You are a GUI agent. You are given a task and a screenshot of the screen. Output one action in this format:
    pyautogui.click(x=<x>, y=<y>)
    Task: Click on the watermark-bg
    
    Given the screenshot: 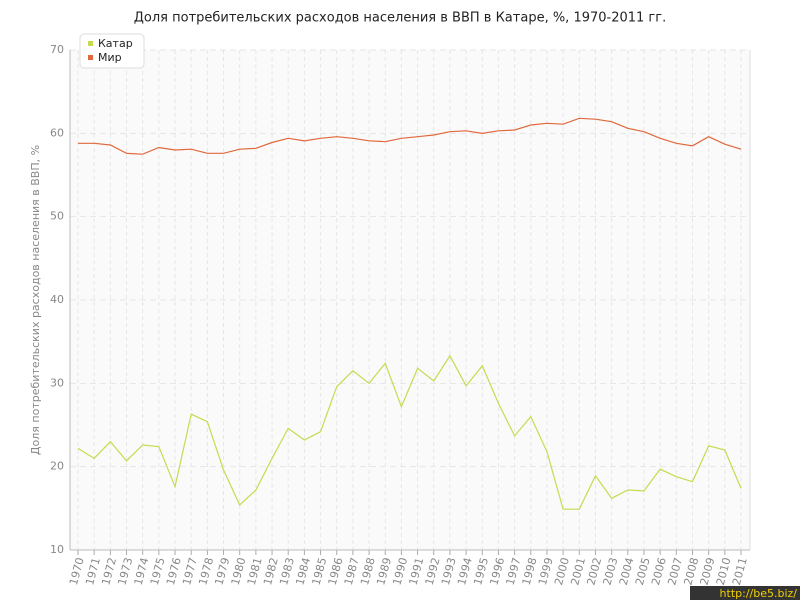 What is the action you would take?
    pyautogui.click(x=745, y=593)
    